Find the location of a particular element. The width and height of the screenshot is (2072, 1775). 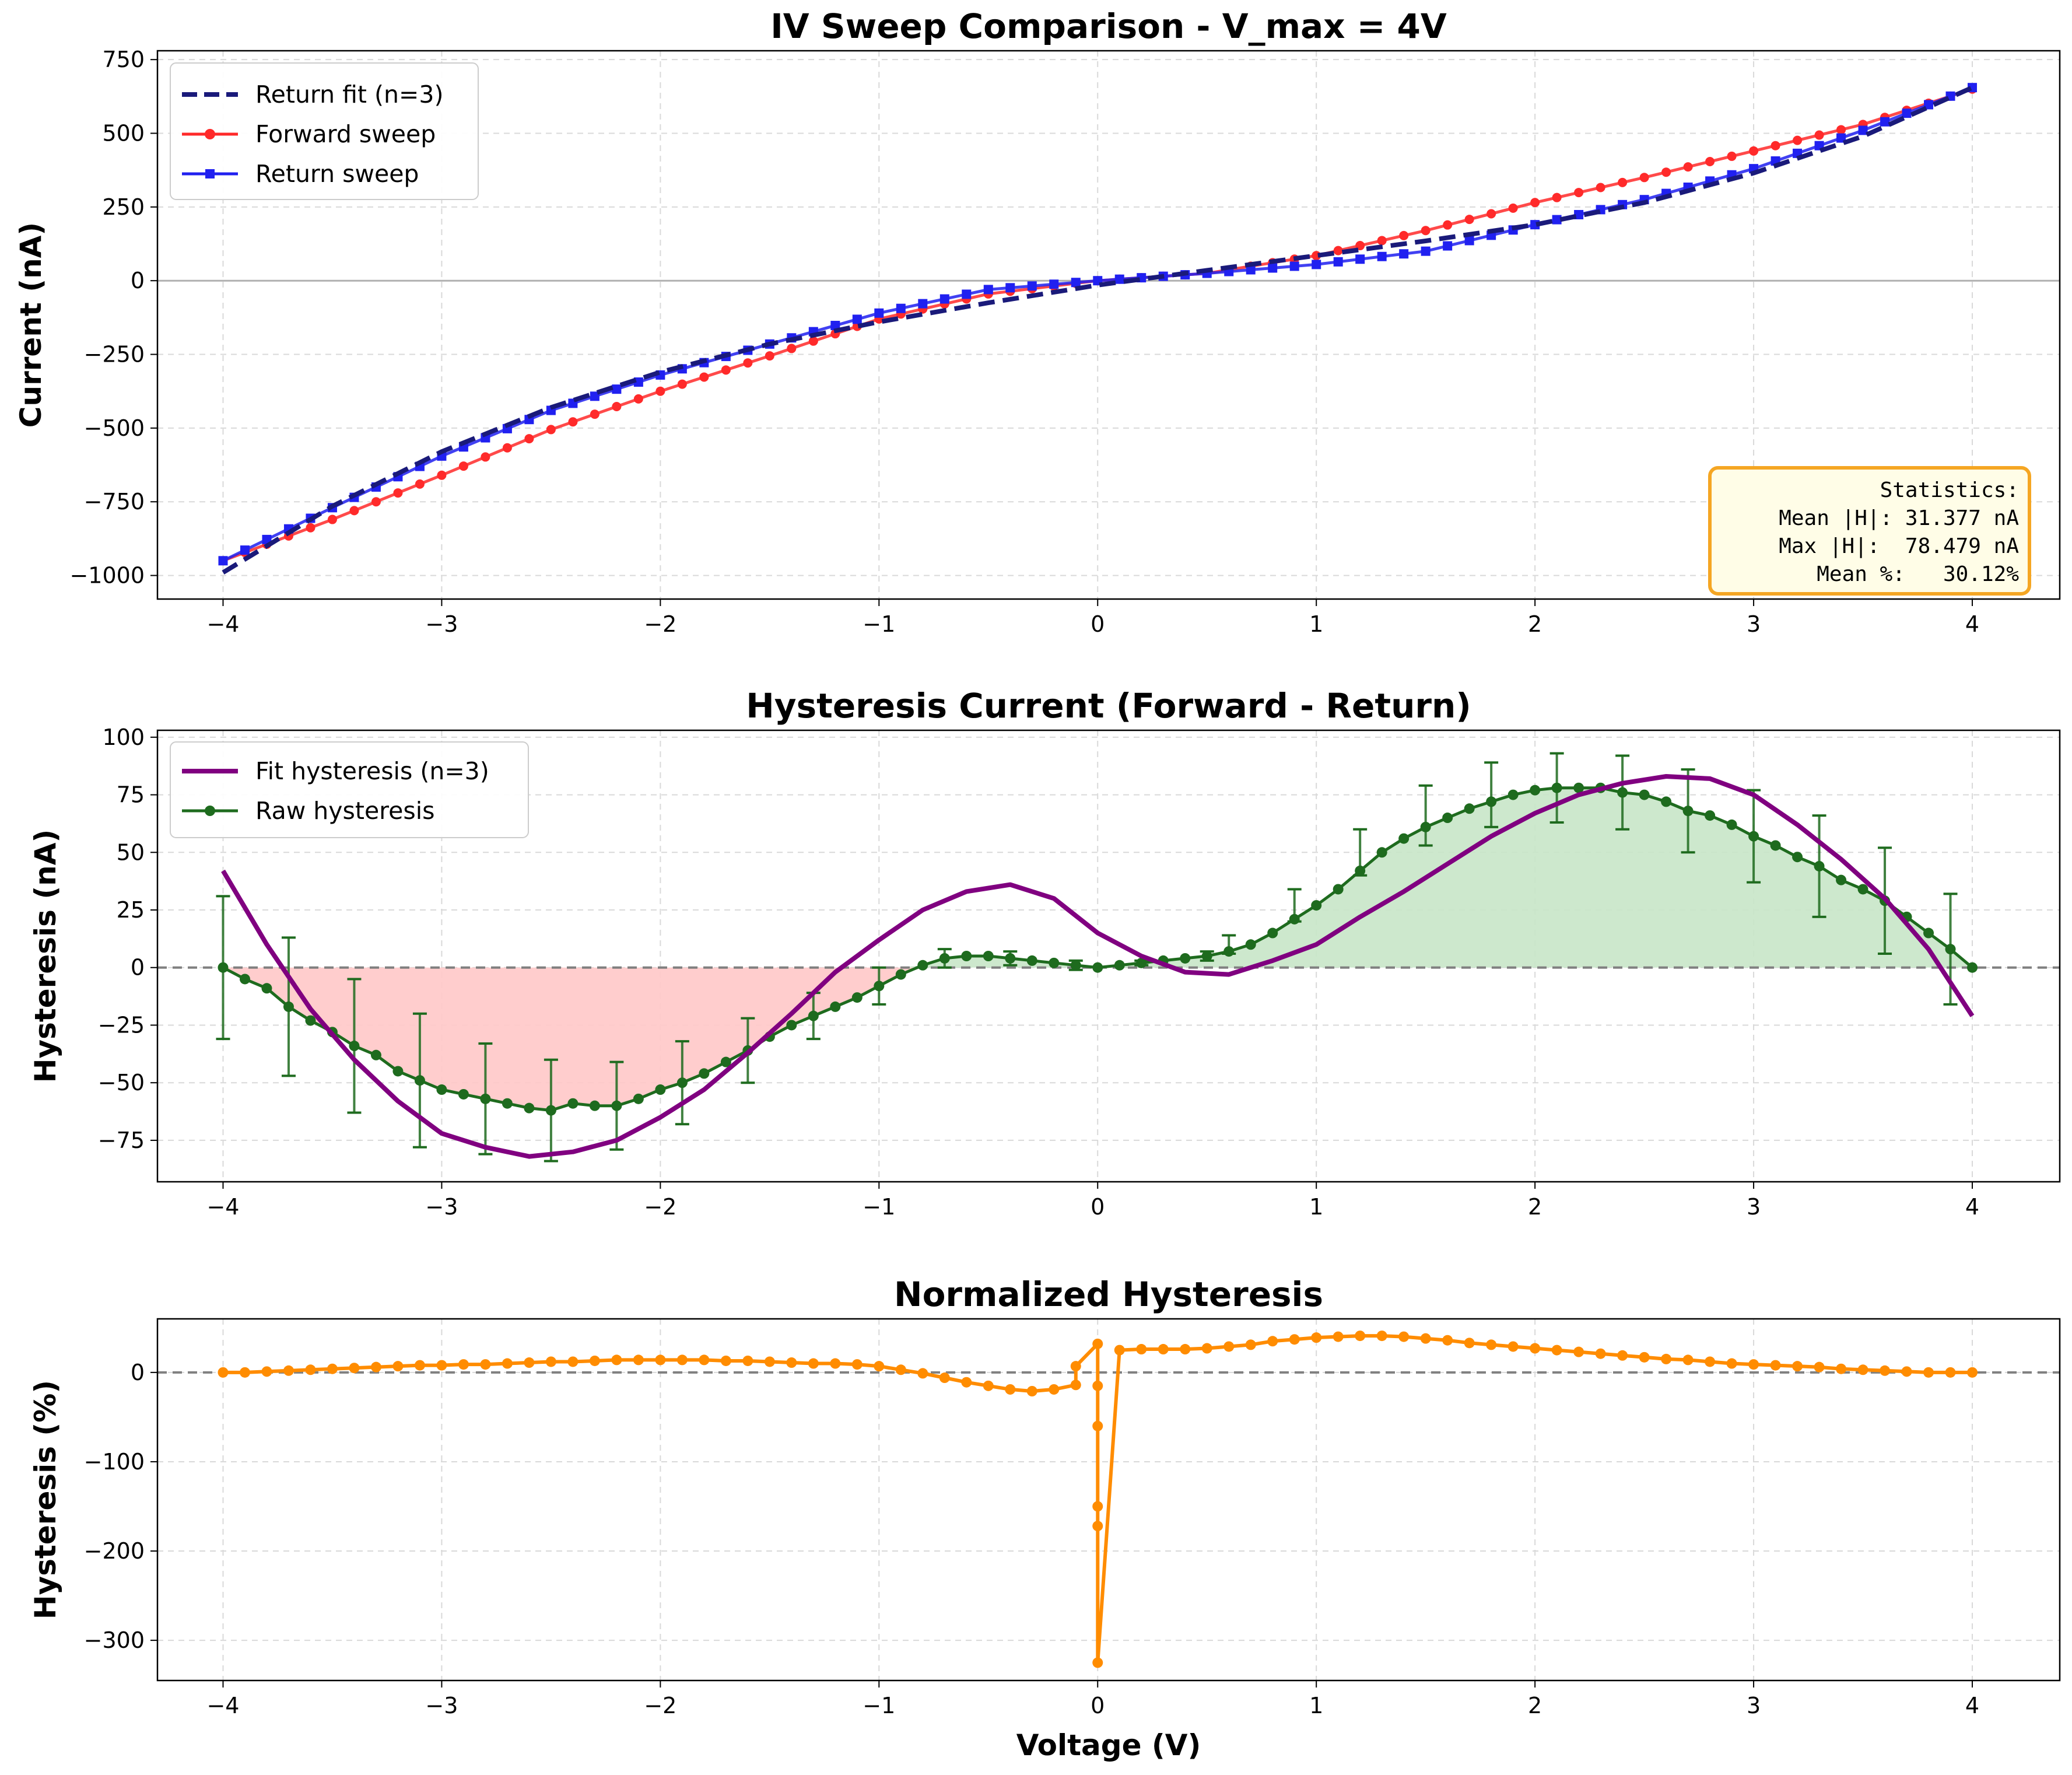

positive-hysteresis-fill is located at coordinates (1098, 877).